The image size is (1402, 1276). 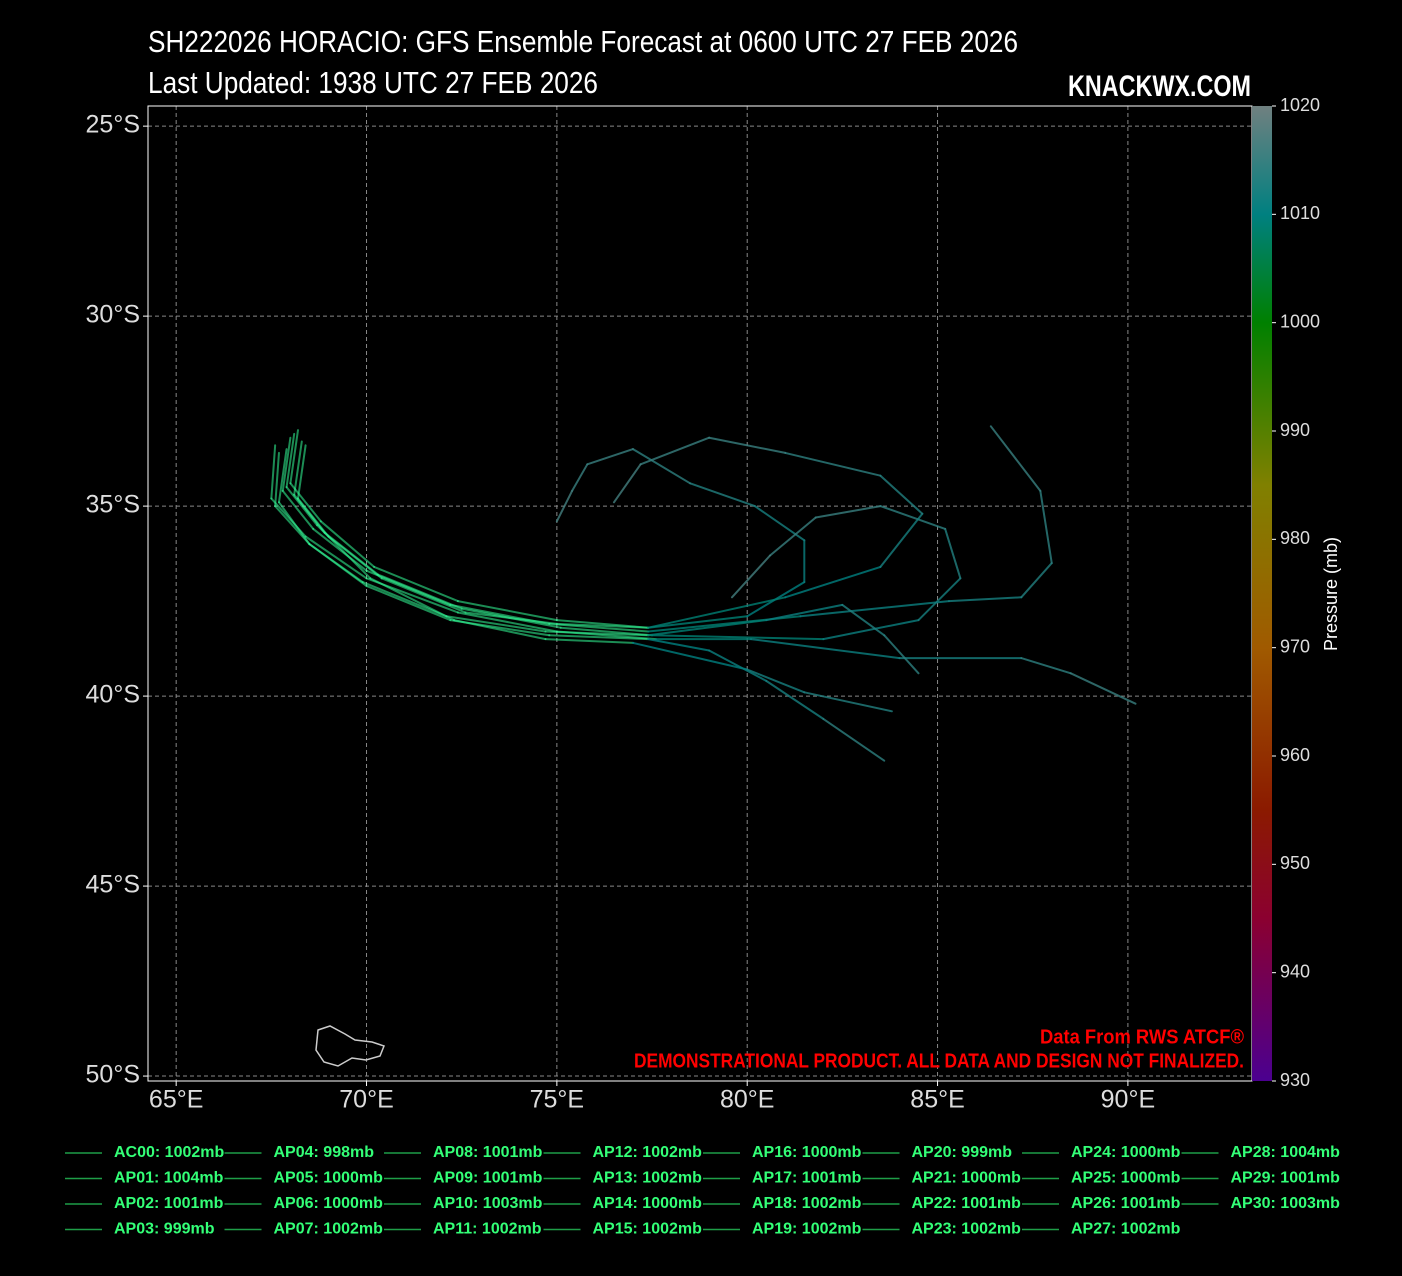 I want to click on x-tick-label: 90°E, so click(x=1128, y=1100).